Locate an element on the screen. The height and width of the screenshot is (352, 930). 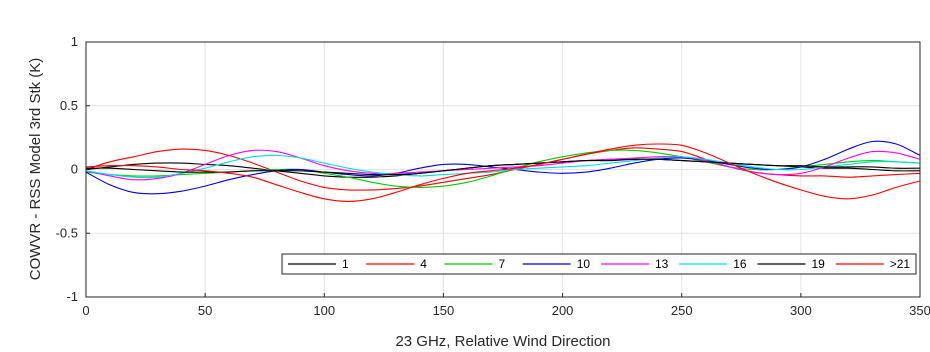
legend-box is located at coordinates (599, 264).